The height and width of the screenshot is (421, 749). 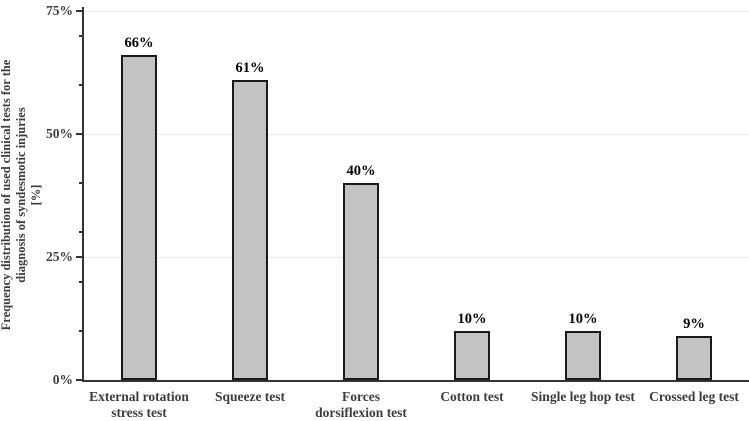 I want to click on y-tick-label: 0%, so click(x=62, y=379).